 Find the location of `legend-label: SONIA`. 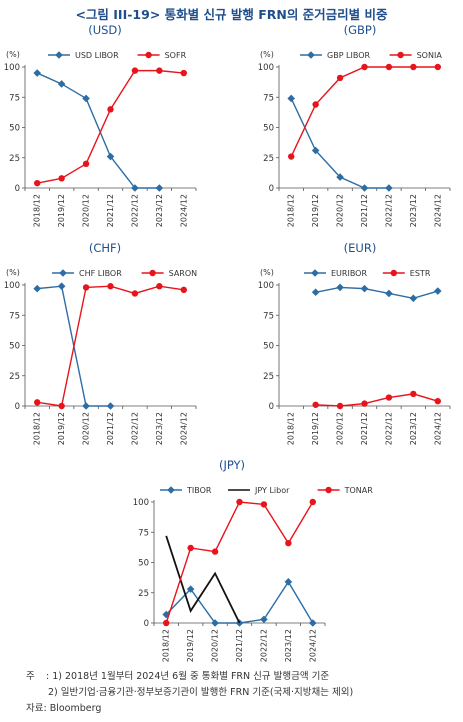

legend-label: SONIA is located at coordinates (430, 55).